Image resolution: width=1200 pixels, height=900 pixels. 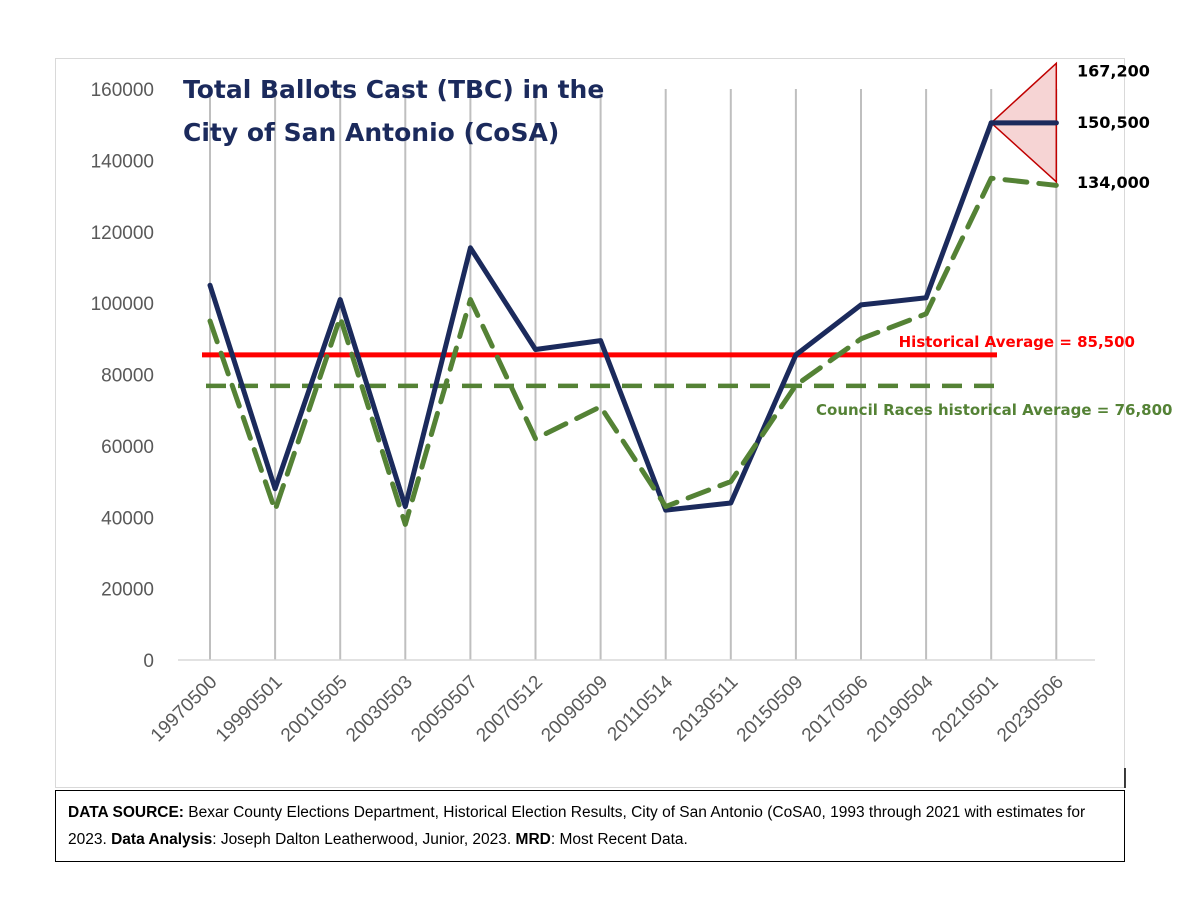 What do you see at coordinates (599, 370) in the screenshot?
I see `reference-lines-layer` at bounding box center [599, 370].